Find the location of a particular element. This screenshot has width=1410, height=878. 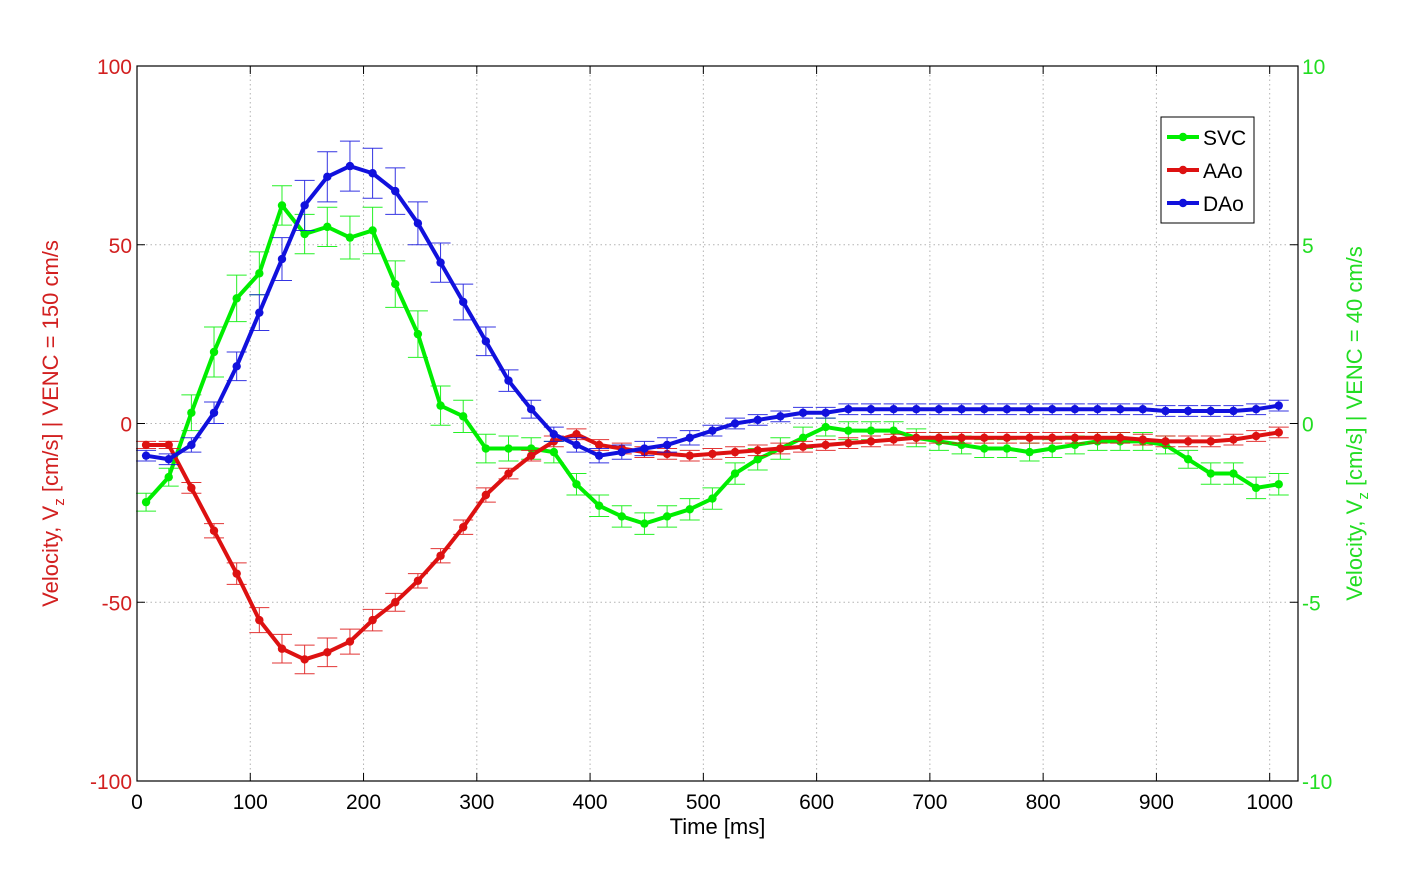

x-tick-label: 600 is located at coordinates (816, 802).